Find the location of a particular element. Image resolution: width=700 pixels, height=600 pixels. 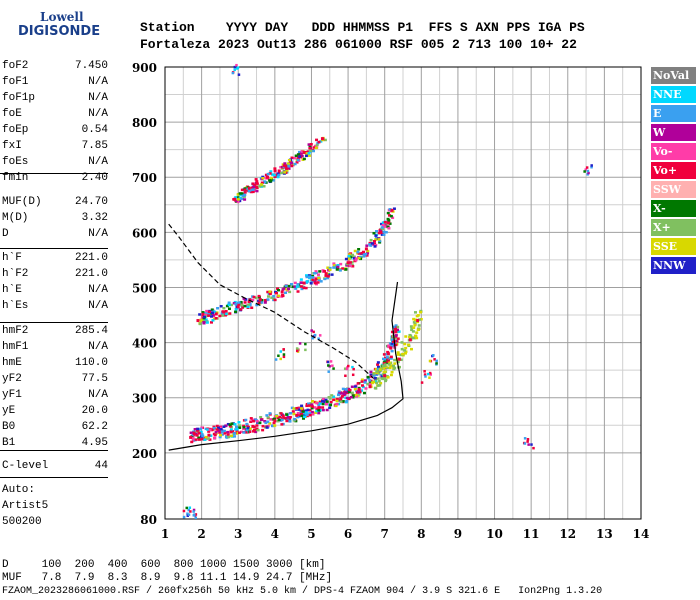

param-value: 24.70 is located at coordinates (91, 202).